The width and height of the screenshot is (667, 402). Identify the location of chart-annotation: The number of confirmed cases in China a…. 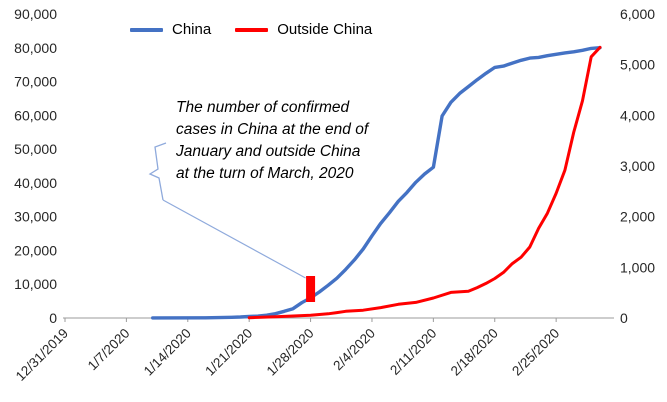
(272, 141).